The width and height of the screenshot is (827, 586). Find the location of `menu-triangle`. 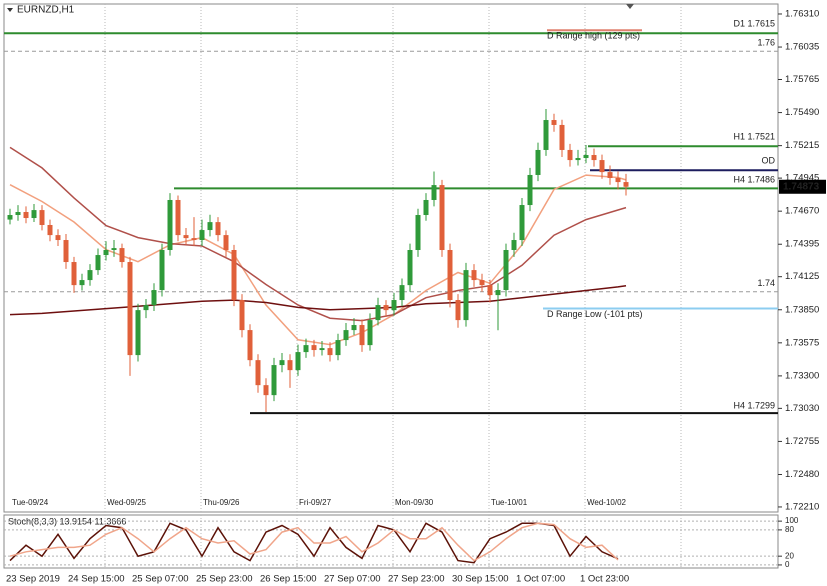

menu-triangle is located at coordinates (10, 10).